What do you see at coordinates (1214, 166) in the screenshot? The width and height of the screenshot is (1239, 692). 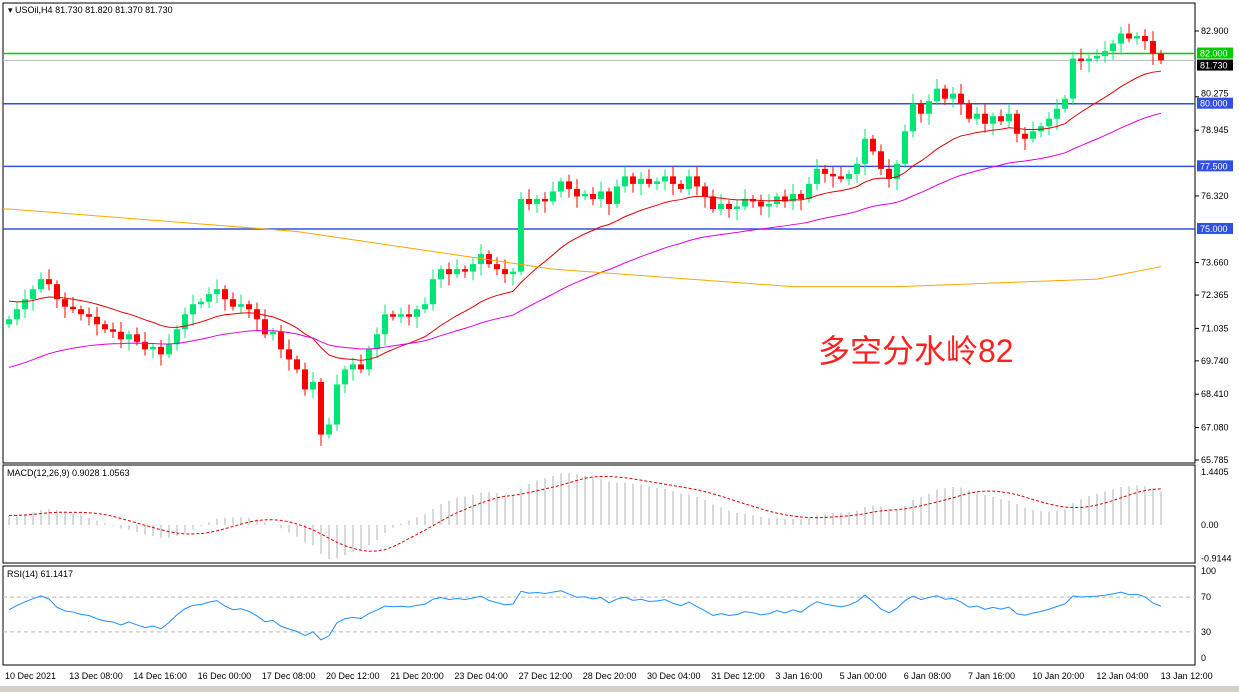 I see `level-label: 77.500` at bounding box center [1214, 166].